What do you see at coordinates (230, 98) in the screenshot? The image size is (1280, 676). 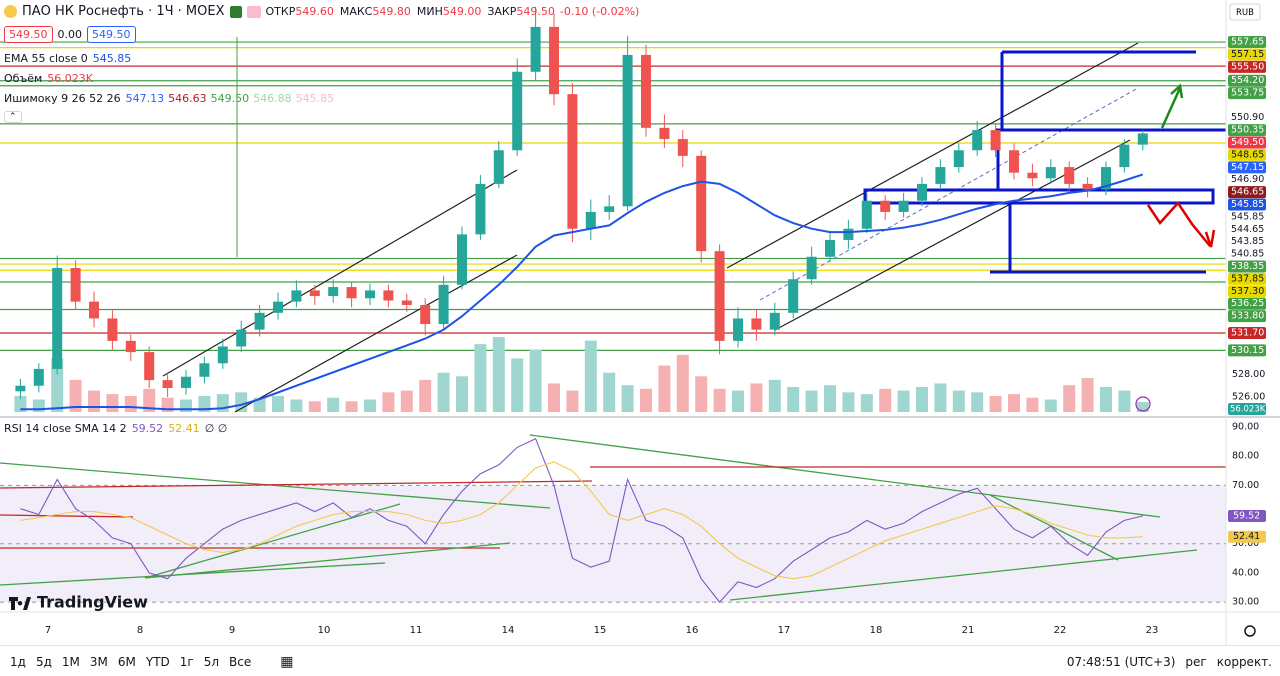 I see `ichimoku-value: 549.50` at bounding box center [230, 98].